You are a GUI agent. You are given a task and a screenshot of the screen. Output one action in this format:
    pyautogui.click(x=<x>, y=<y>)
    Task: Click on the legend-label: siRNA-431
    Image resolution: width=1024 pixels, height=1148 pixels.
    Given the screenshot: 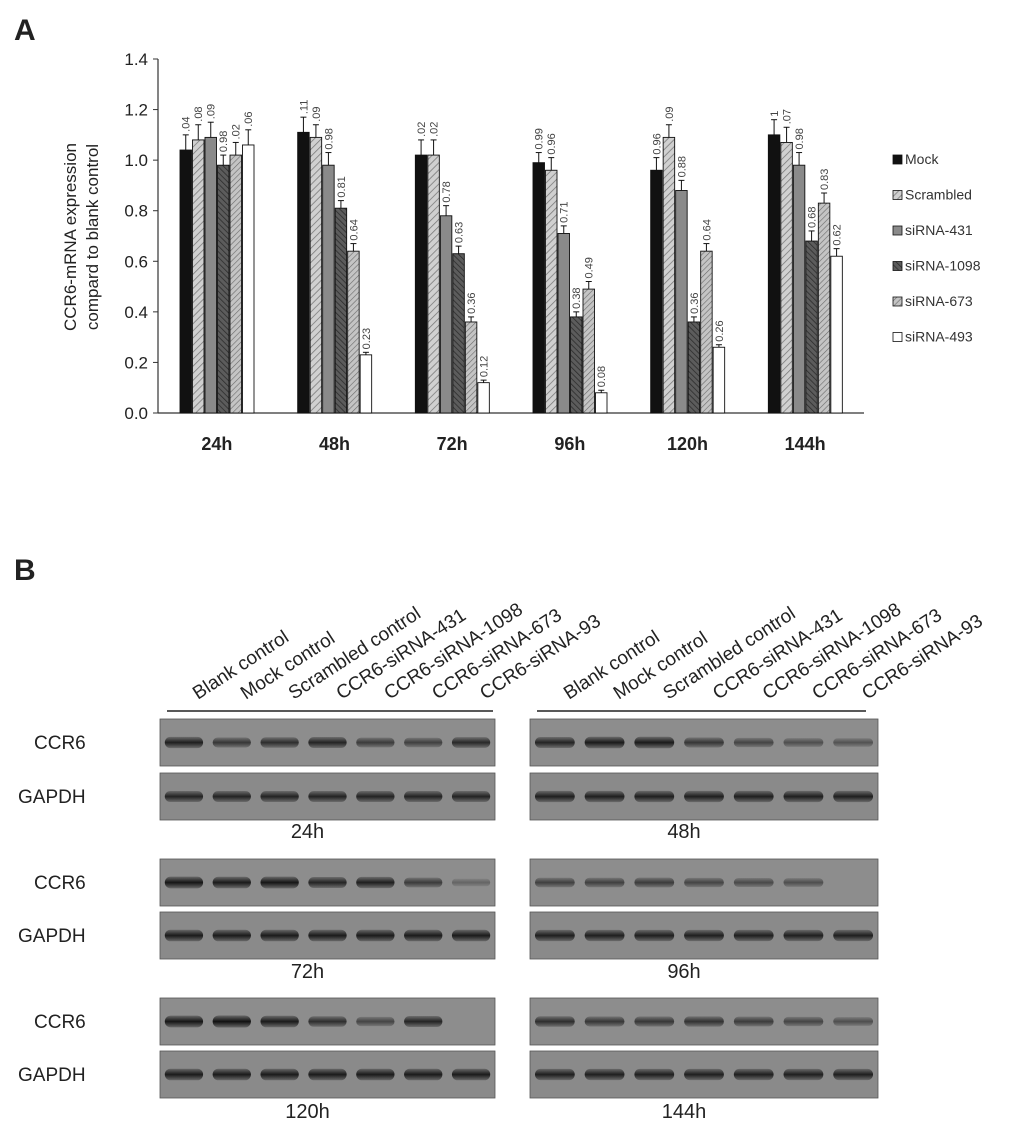 What is the action you would take?
    pyautogui.click(x=939, y=230)
    